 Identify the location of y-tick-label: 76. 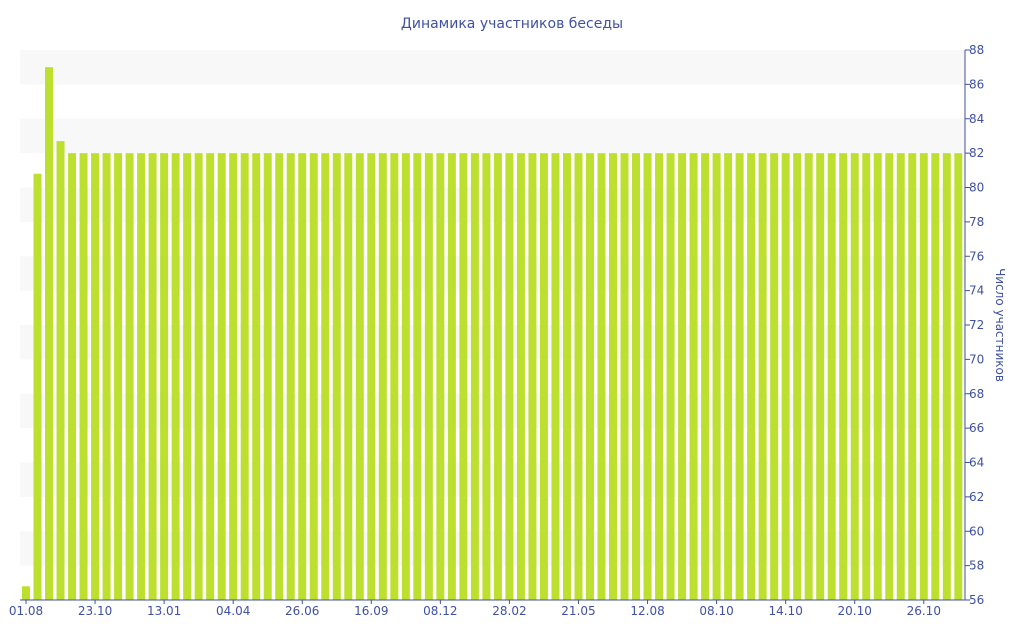
(976, 256).